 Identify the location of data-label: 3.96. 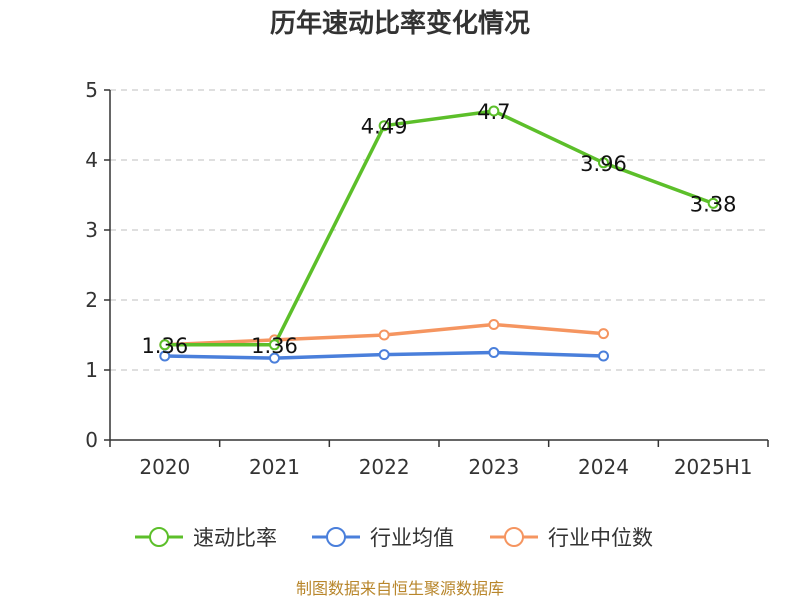
(603, 164).